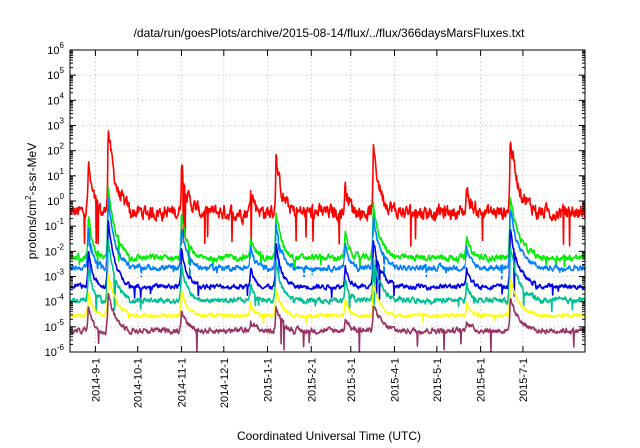 Image resolution: width=640 pixels, height=448 pixels. What do you see at coordinates (55, 351) in the screenshot?
I see `y-tick-label: 10⁻⁶` at bounding box center [55, 351].